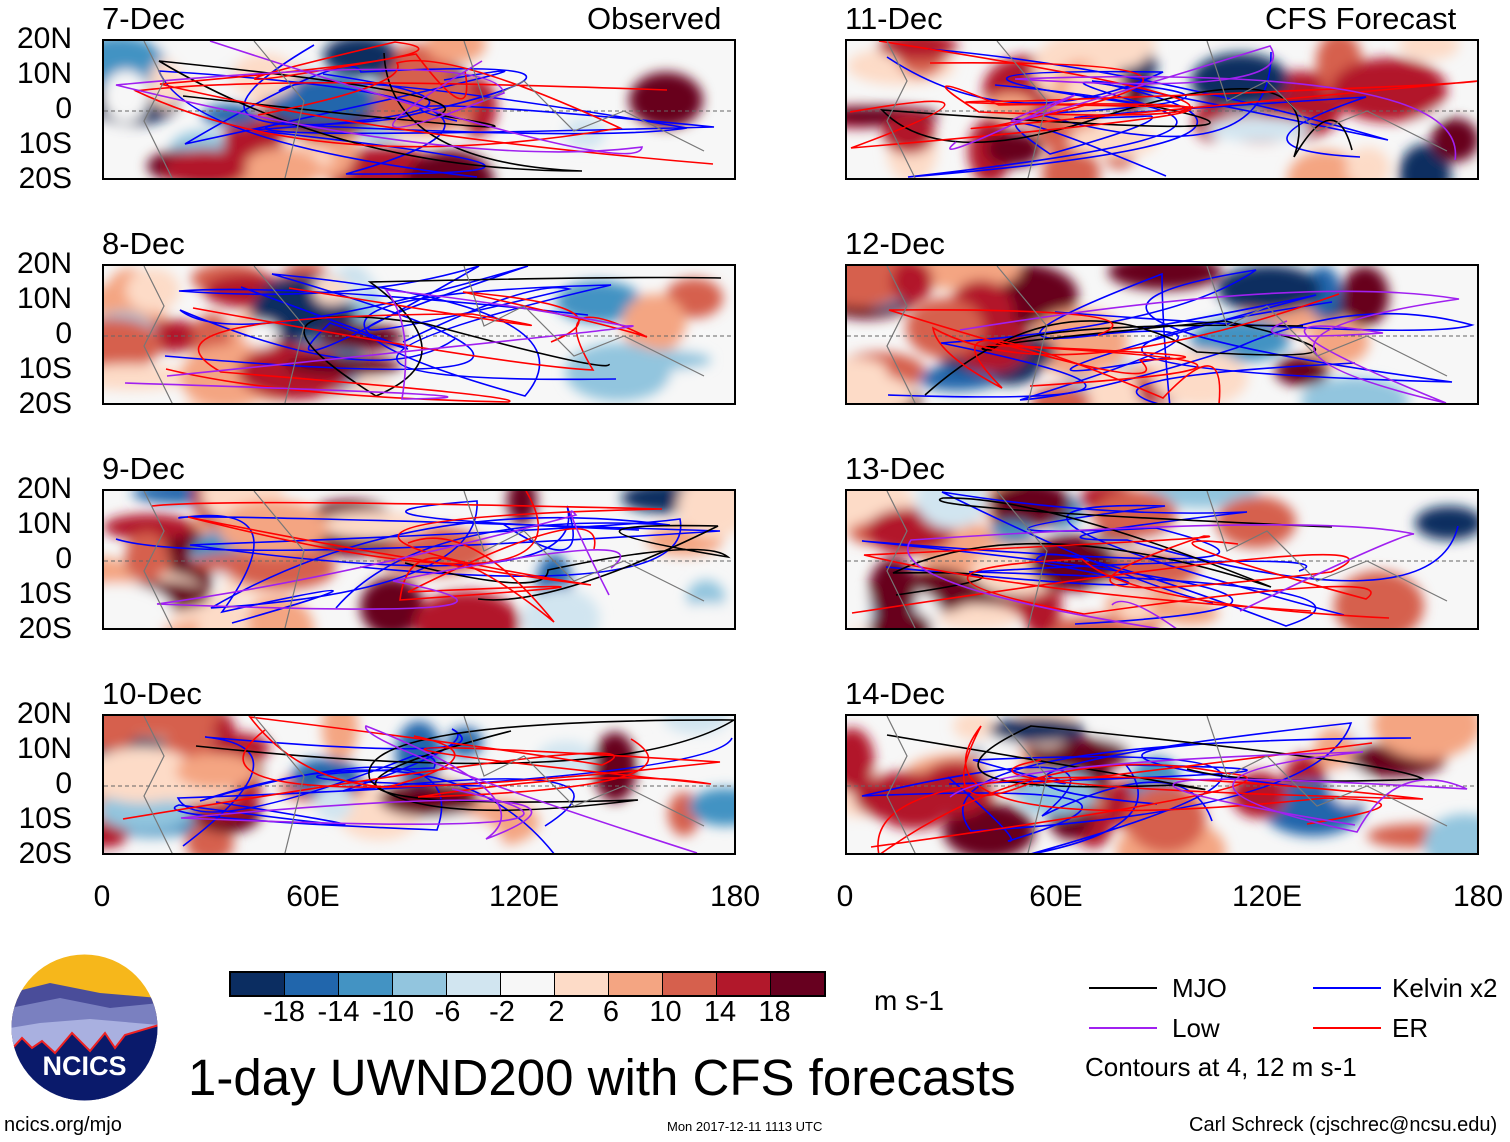  Describe the element at coordinates (447, 1012) in the screenshot. I see `colorbar-label: -6` at that location.